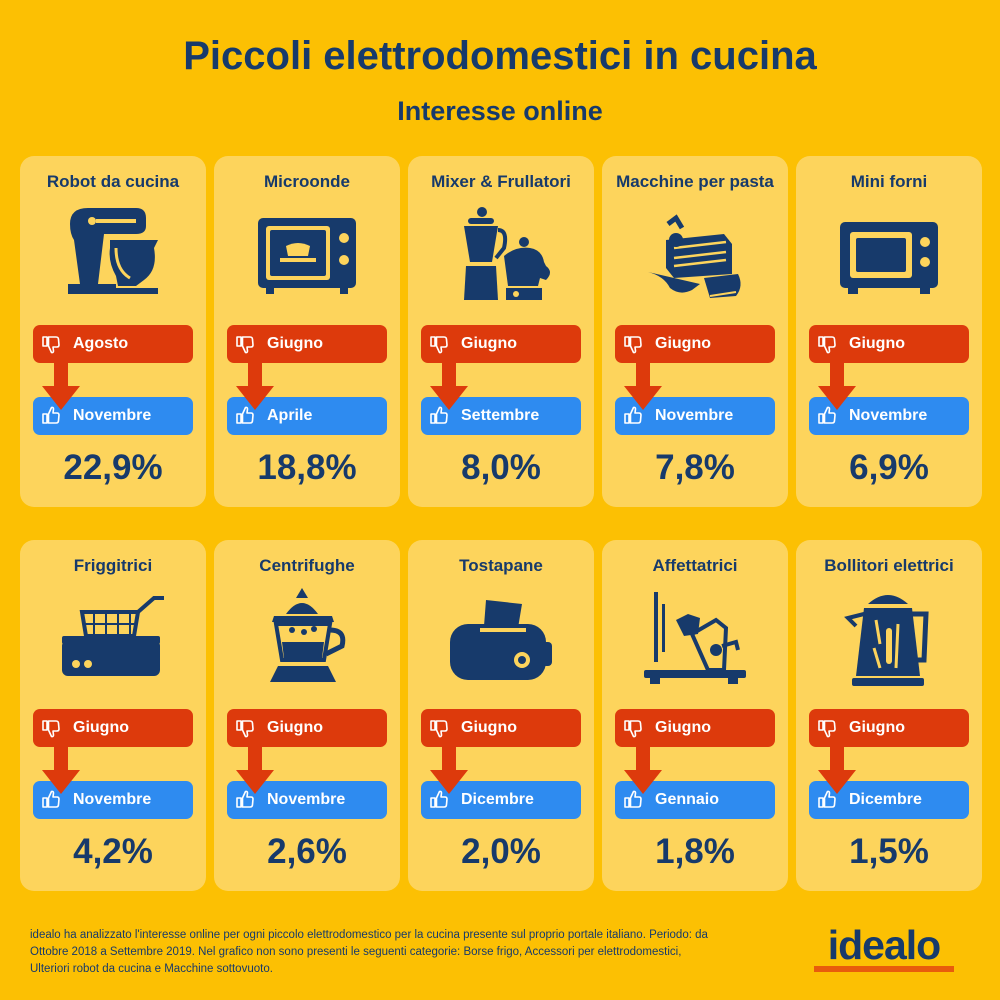 This screenshot has height=1000, width=1000. What do you see at coordinates (307, 181) in the screenshot?
I see `card-title: Microonde` at bounding box center [307, 181].